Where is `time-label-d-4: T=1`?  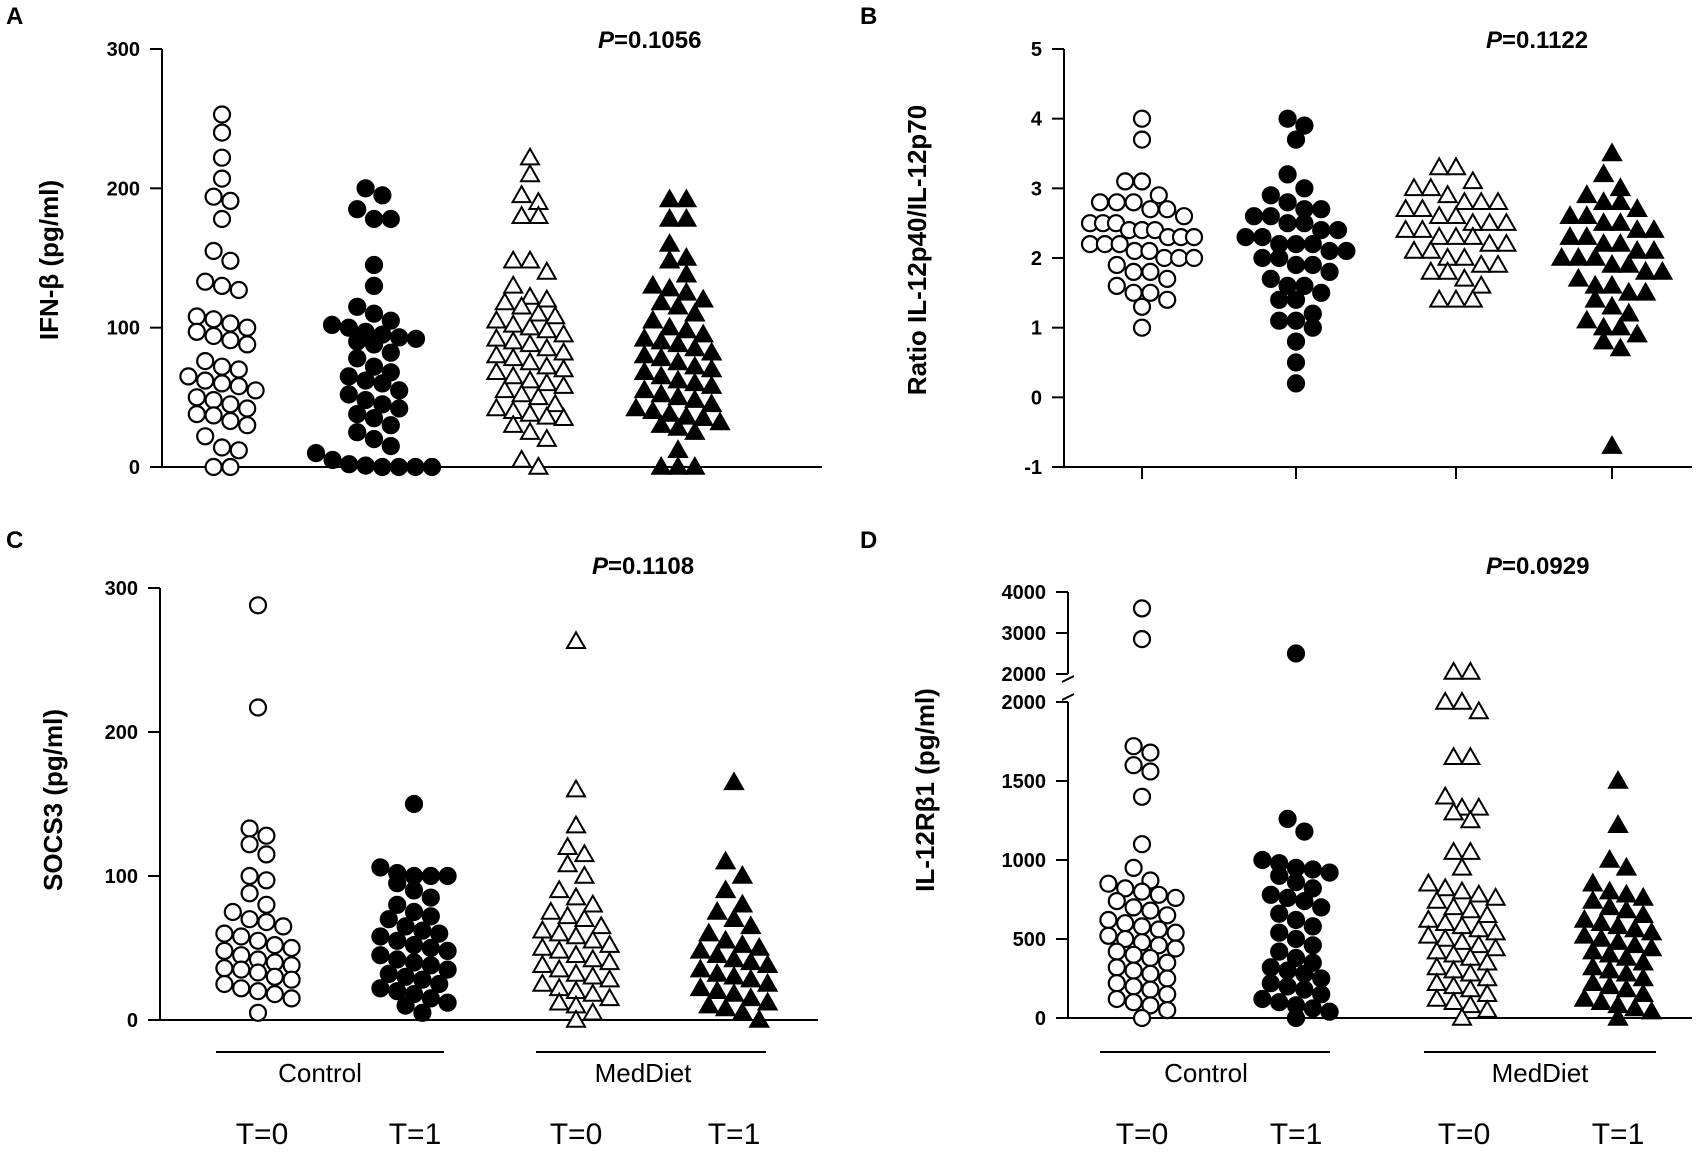
time-label-d-4: T=1 is located at coordinates (1618, 1134).